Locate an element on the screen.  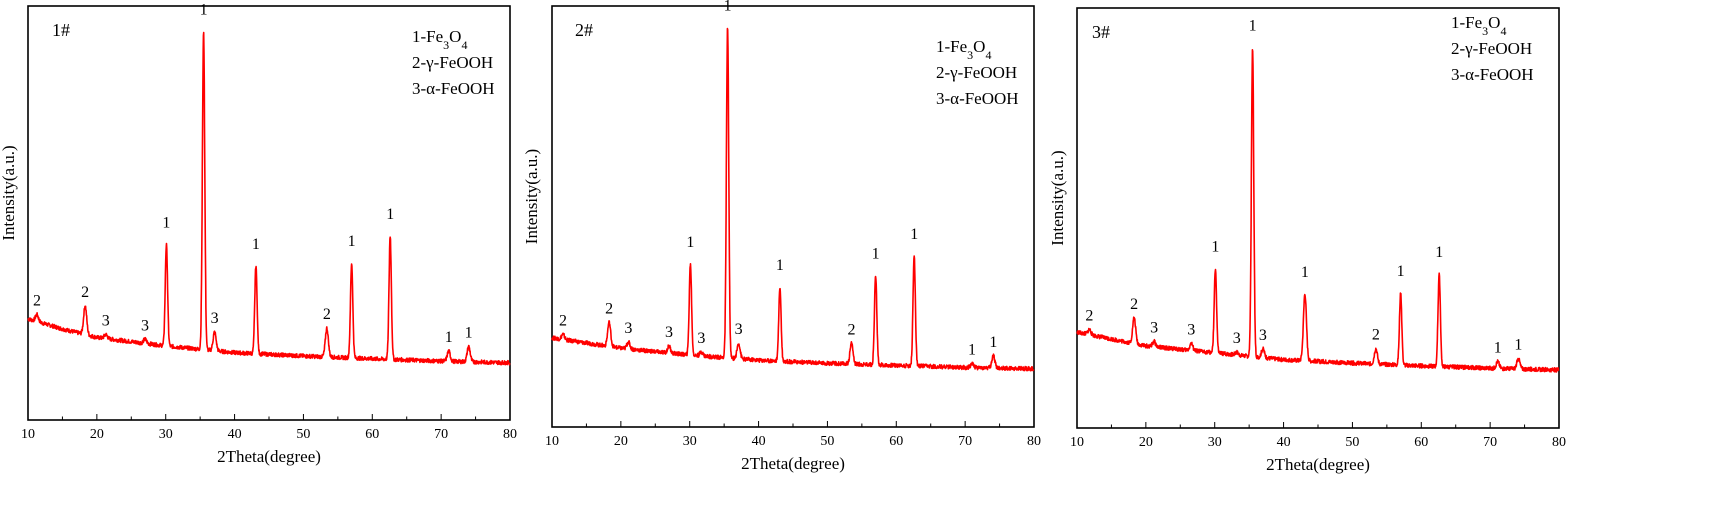
panel-tag: 3# is located at coordinates (1101, 32).